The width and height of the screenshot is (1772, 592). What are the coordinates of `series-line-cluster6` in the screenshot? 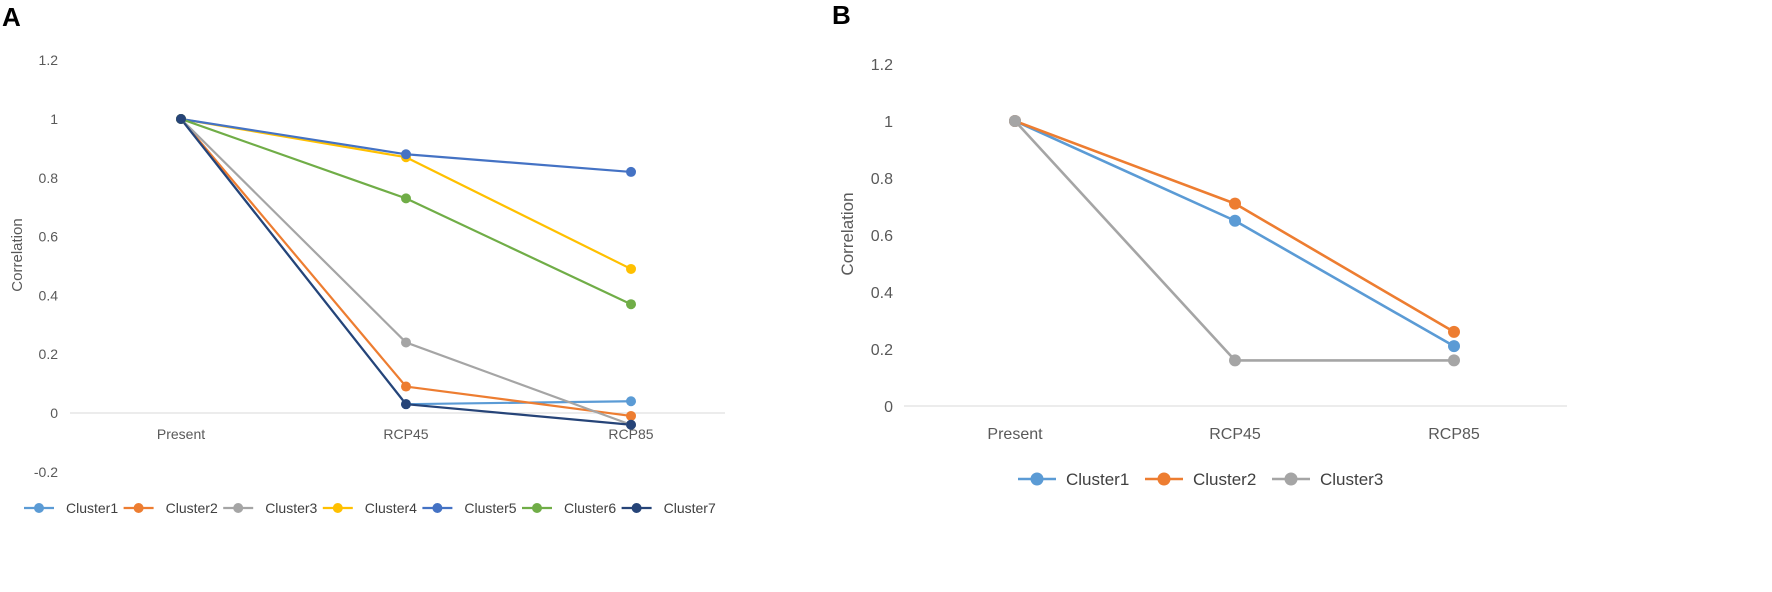 It's located at (406, 211).